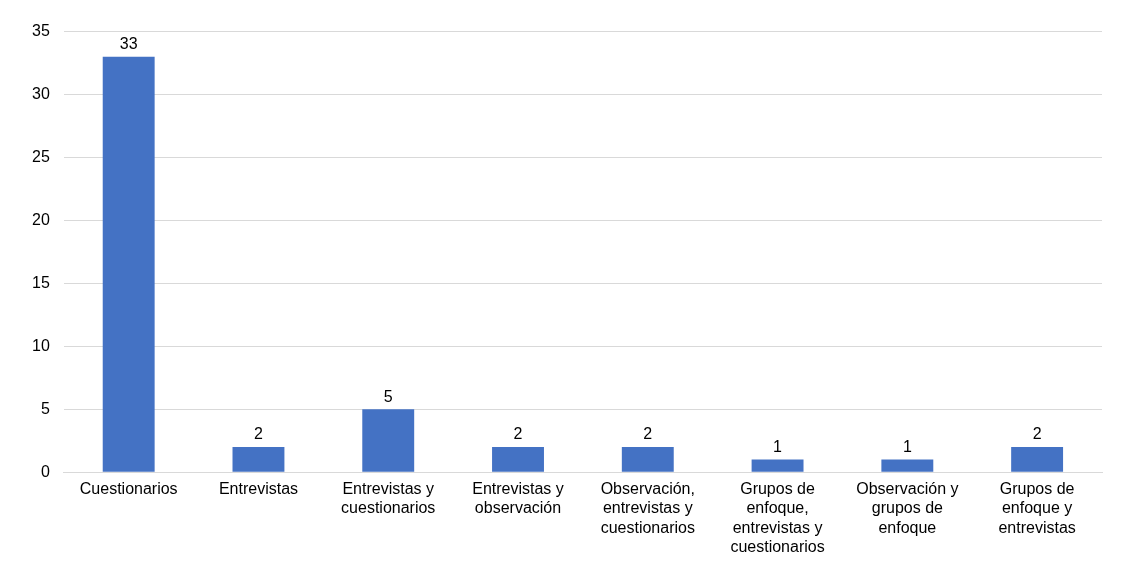 The width and height of the screenshot is (1130, 573). What do you see at coordinates (45, 471) in the screenshot?
I see `y-tick-label: 0` at bounding box center [45, 471].